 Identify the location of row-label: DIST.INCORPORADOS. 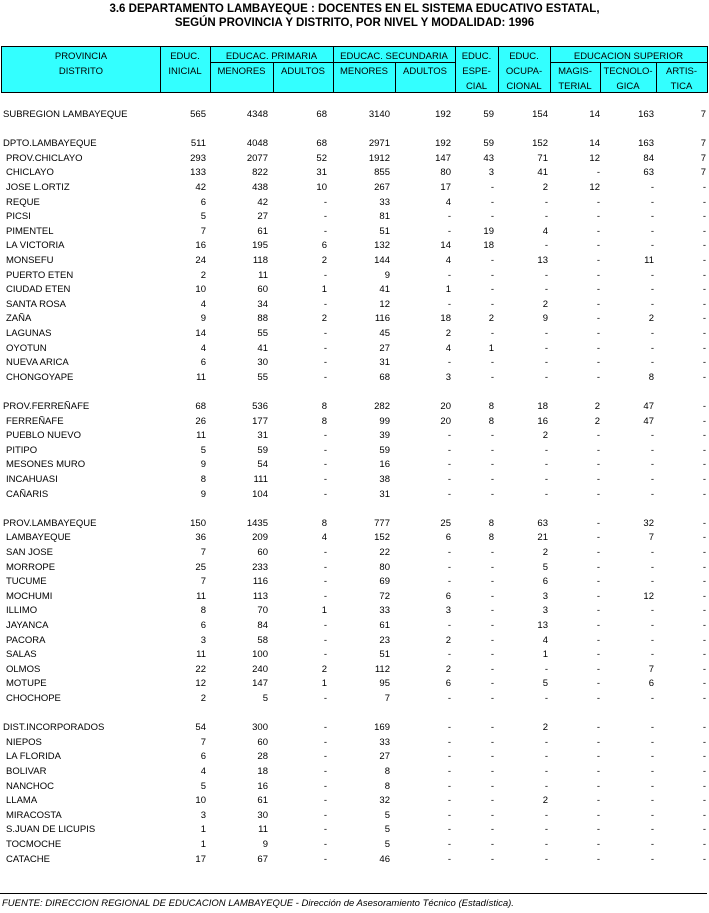
(54, 728).